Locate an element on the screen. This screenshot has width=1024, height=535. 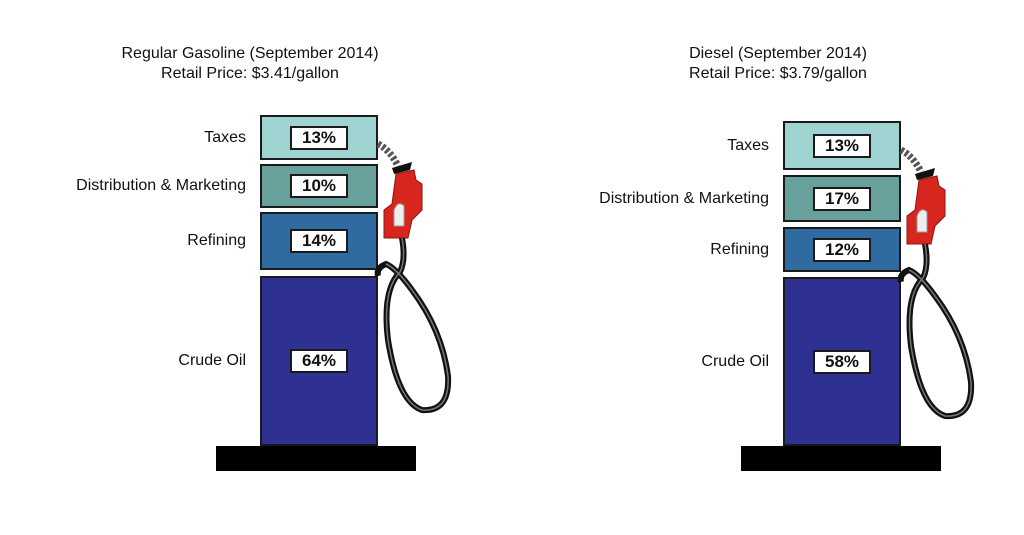
title-line: Diesel (September 2014) is located at coordinates (778, 53).